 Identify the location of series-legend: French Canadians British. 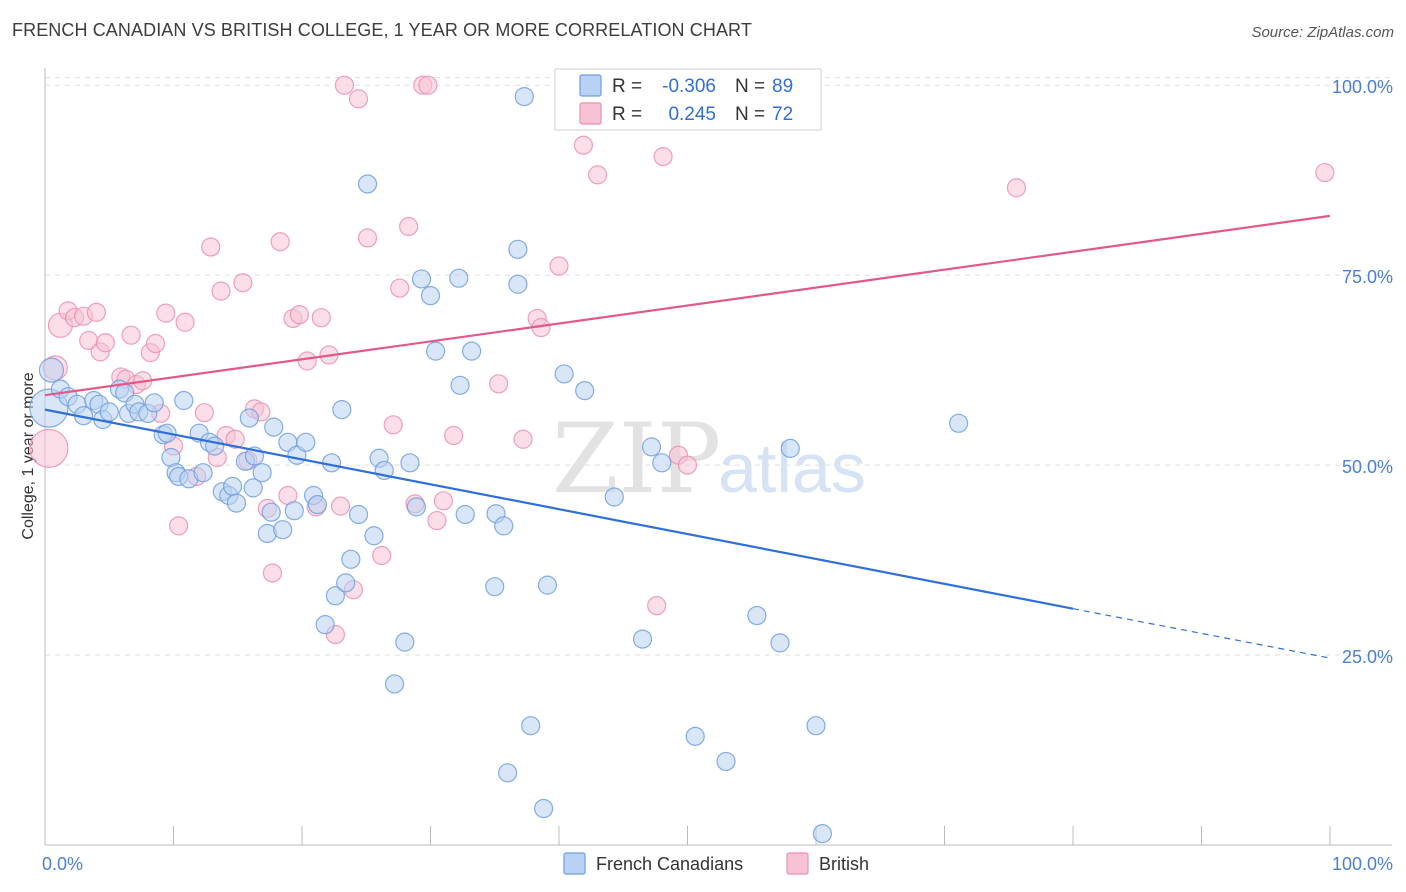
(716, 863).